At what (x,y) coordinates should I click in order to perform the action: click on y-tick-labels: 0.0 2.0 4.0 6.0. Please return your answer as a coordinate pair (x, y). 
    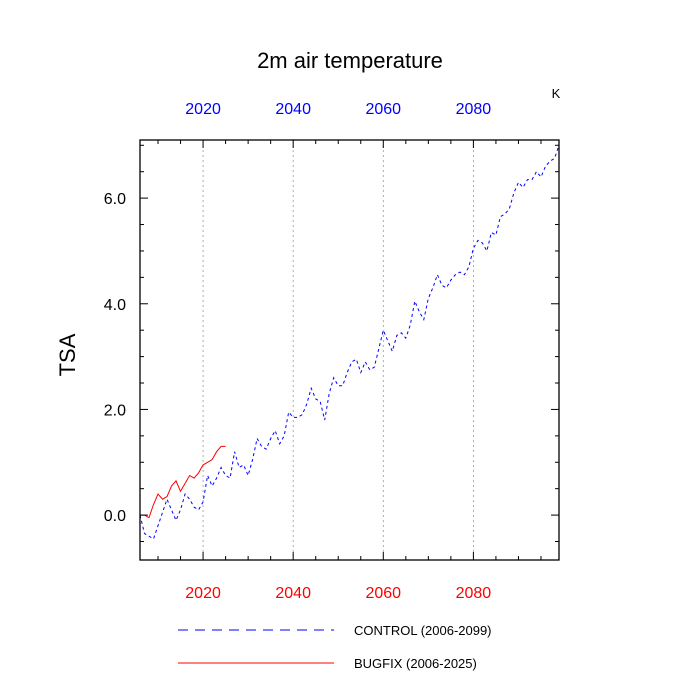
    Looking at the image, I should click on (115, 358).